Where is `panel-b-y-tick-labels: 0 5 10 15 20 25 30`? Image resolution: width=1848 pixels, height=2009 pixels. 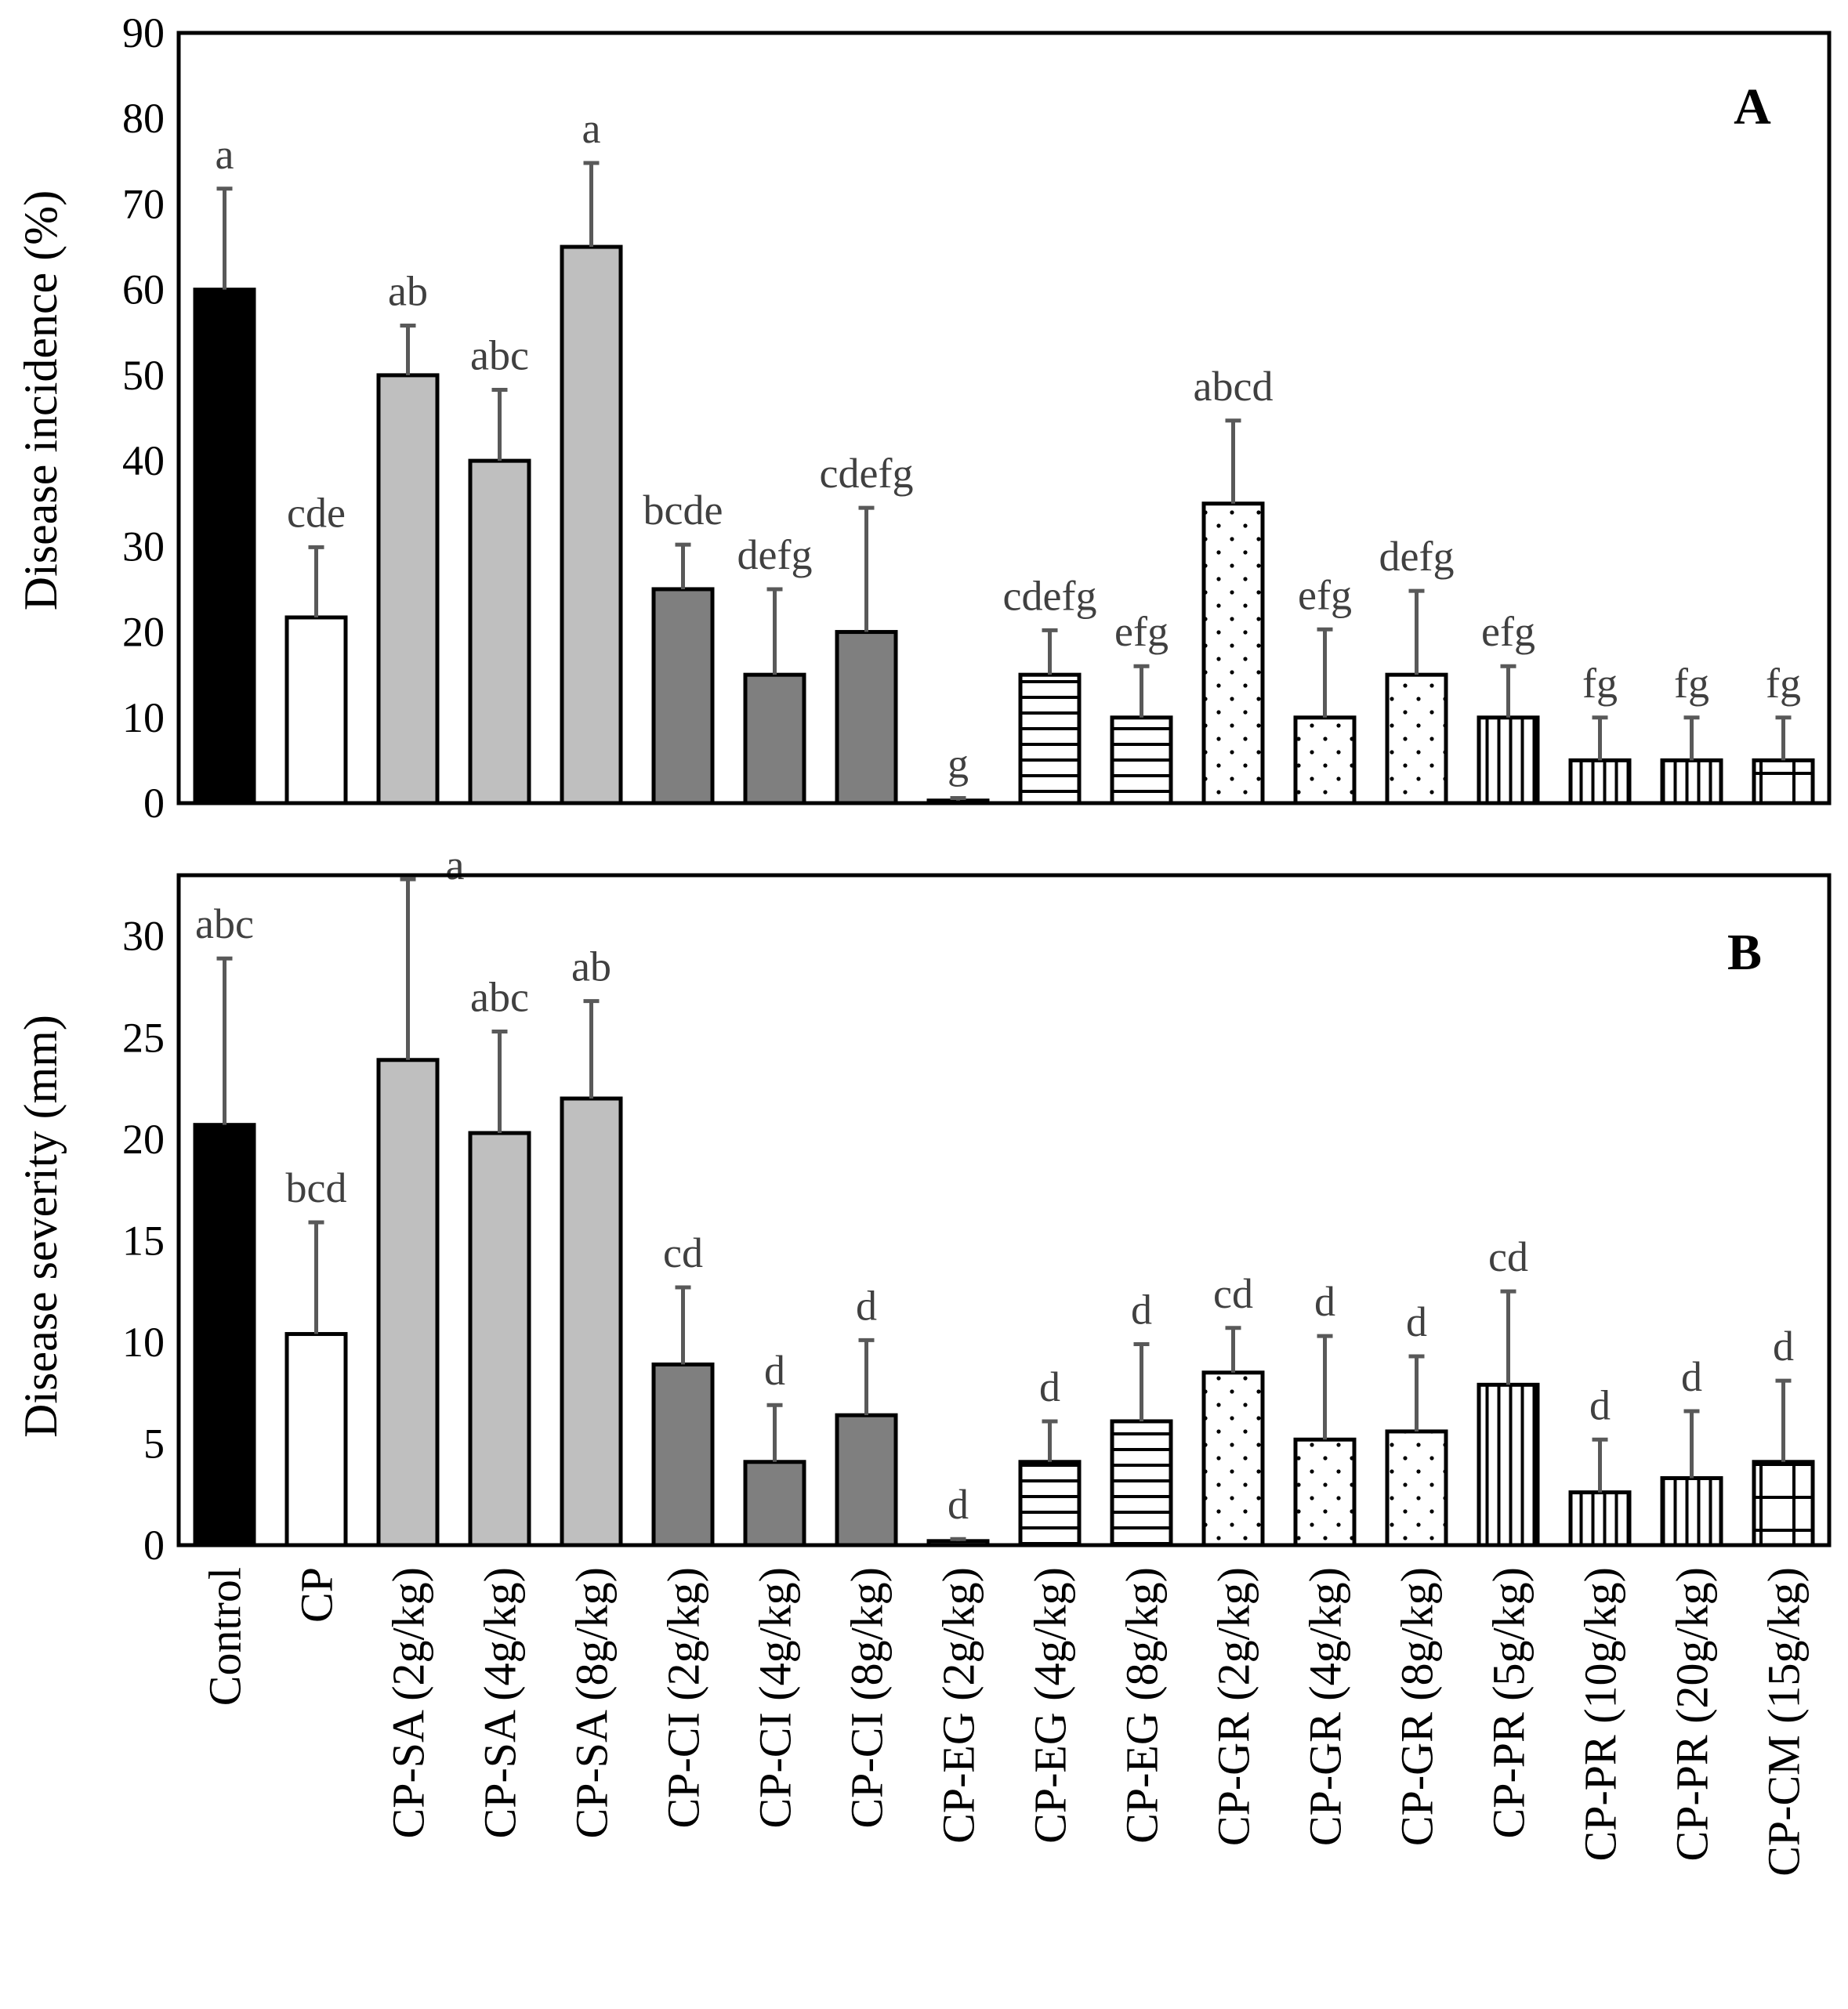
panel-b-y-tick-labels: 0 5 10 15 20 25 30 is located at coordinates (143, 1241).